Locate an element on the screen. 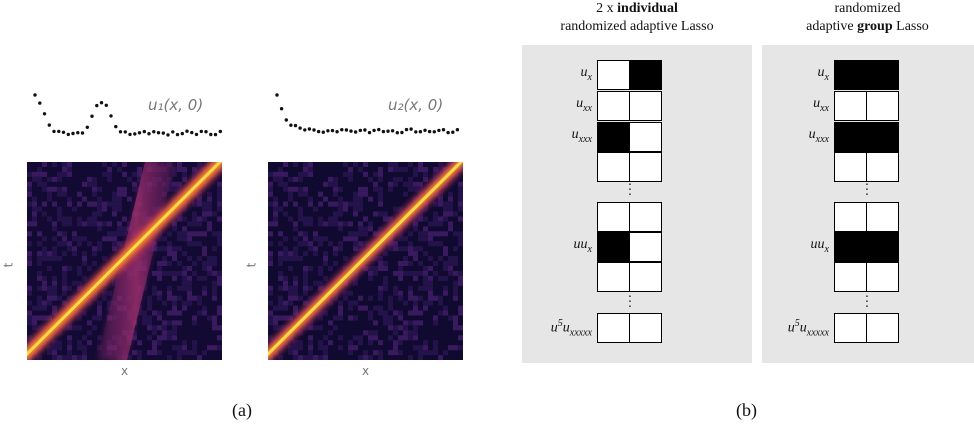 Image resolution: width=974 pixels, height=431 pixels. caption-a: (a) is located at coordinates (242, 410).